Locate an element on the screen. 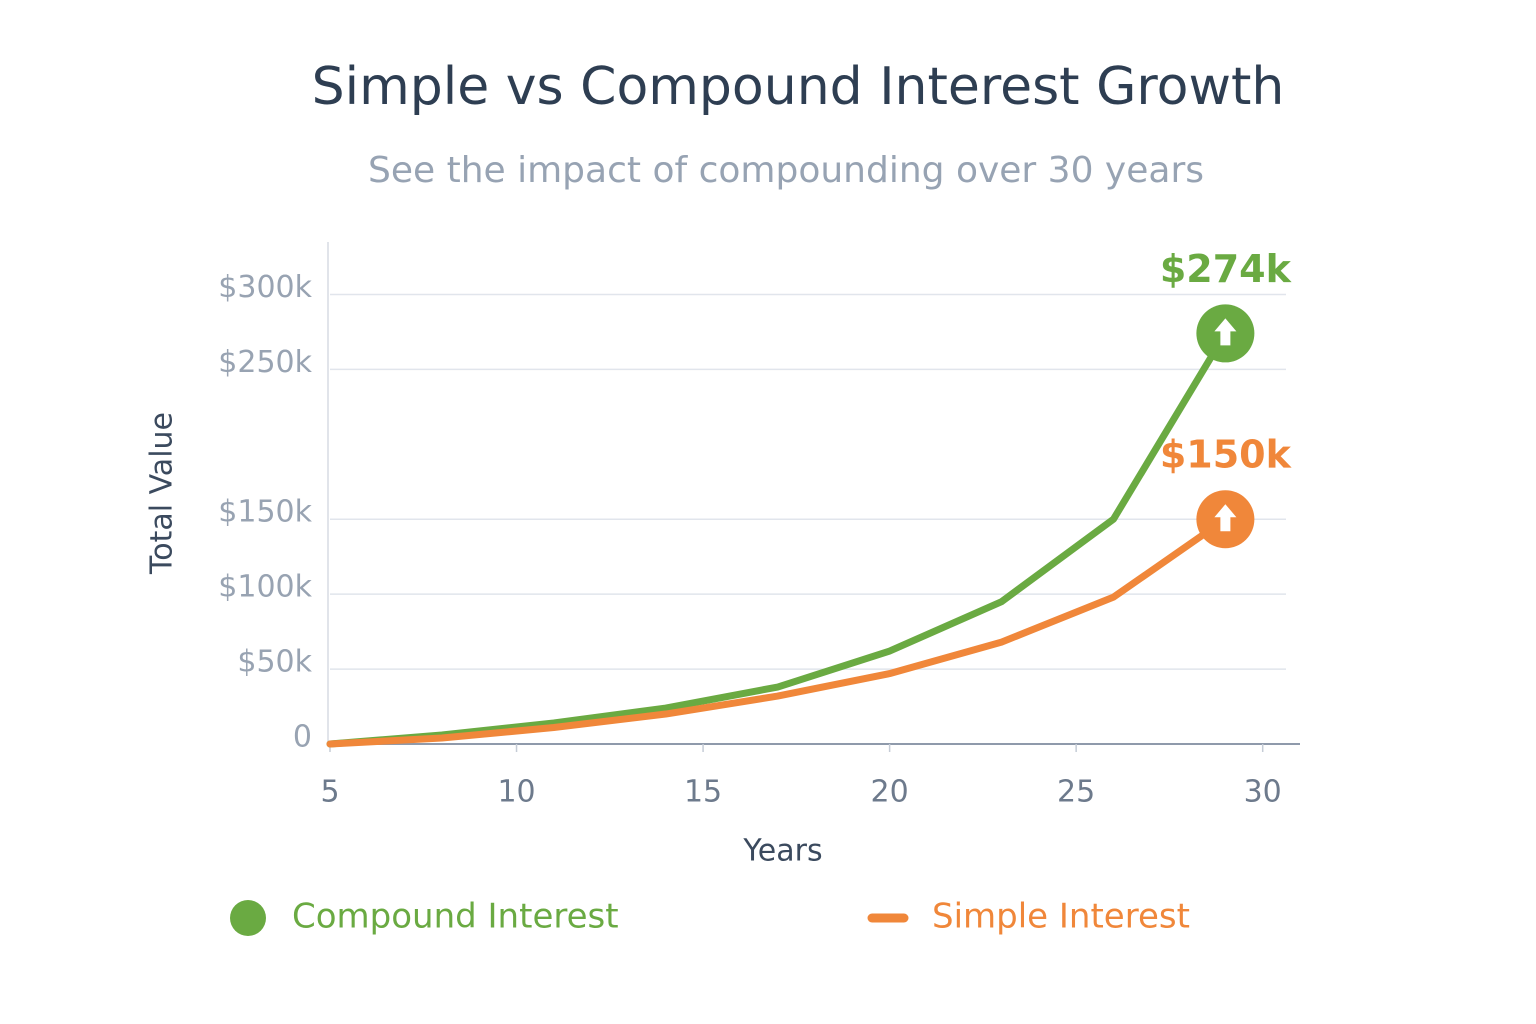 The image size is (1536, 1024). series-line is located at coordinates (777, 631).